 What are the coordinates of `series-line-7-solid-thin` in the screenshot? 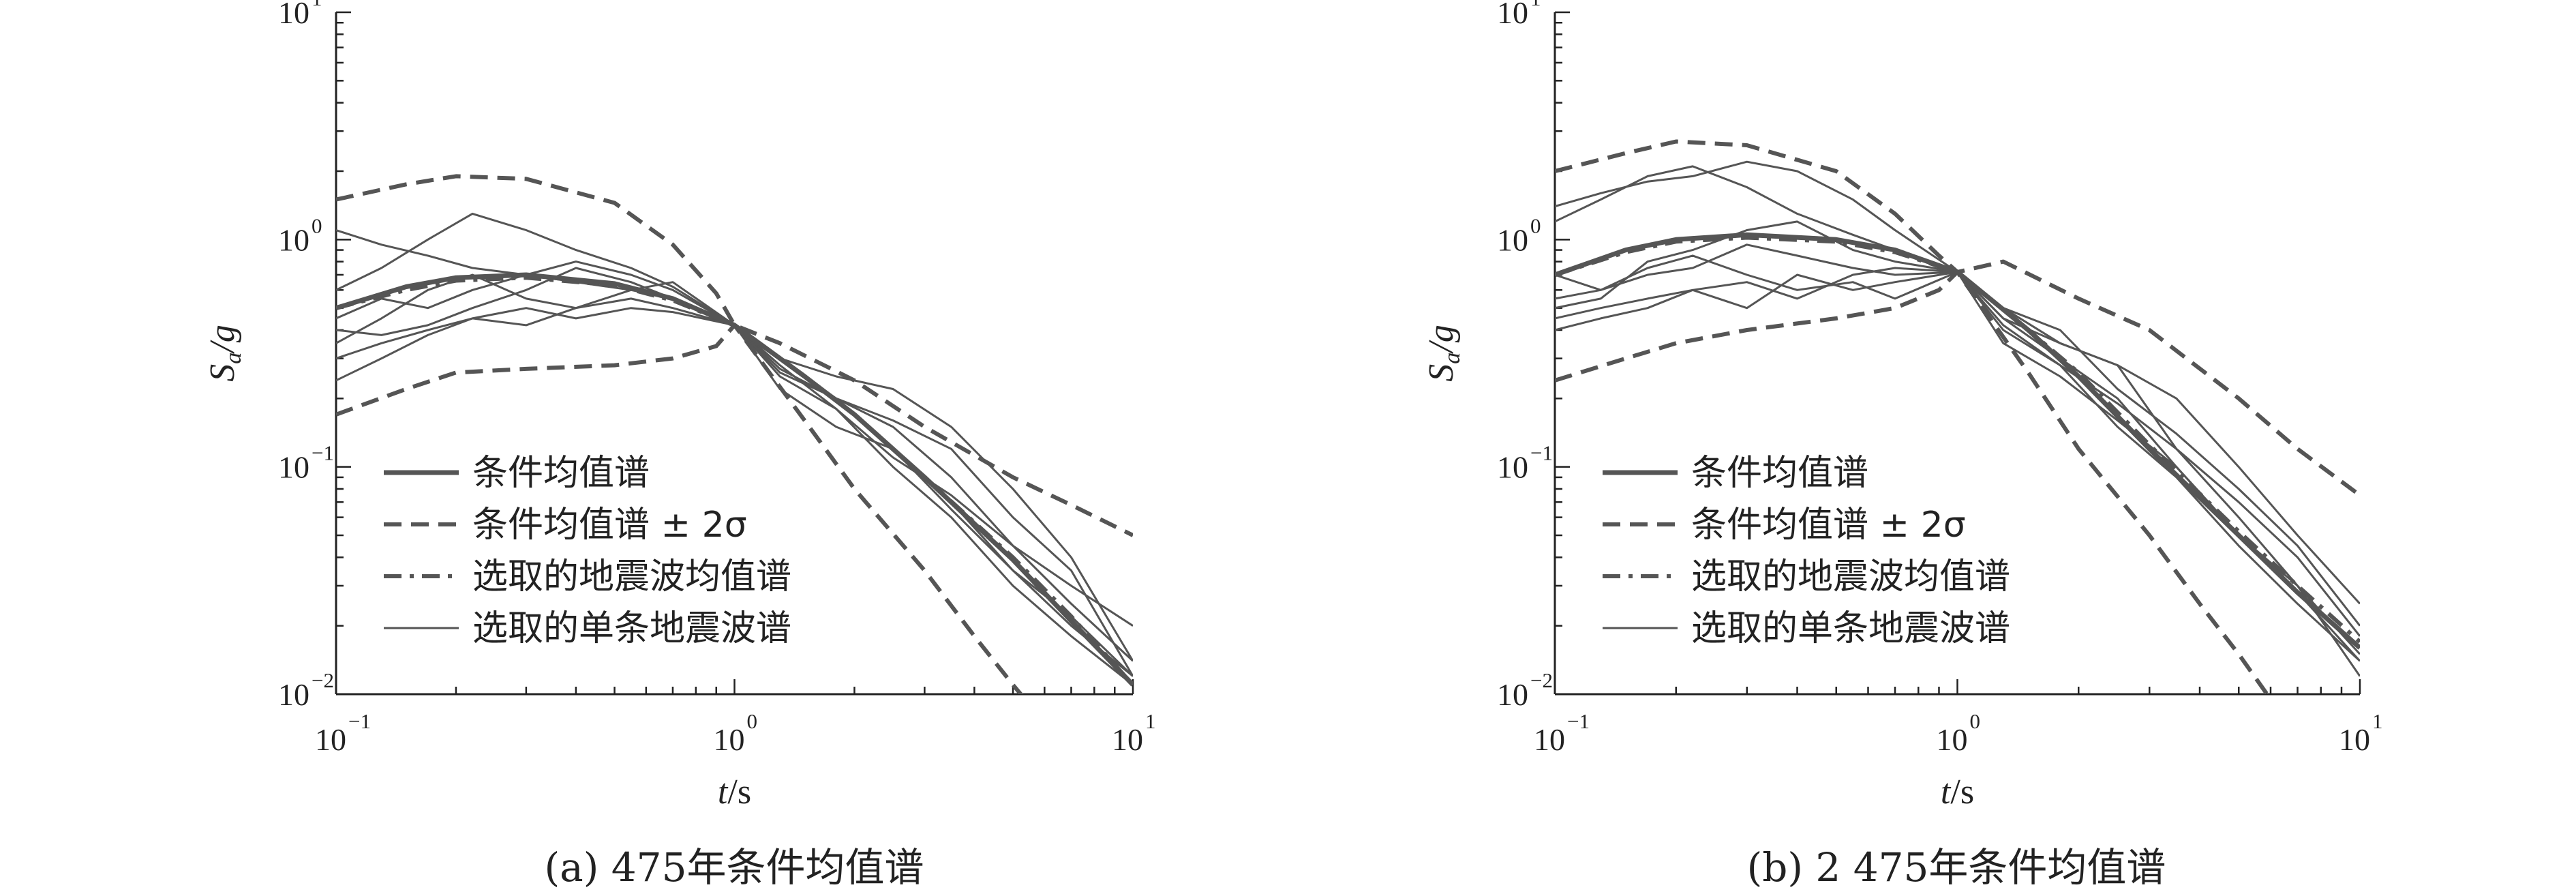 It's located at (1957, 452).